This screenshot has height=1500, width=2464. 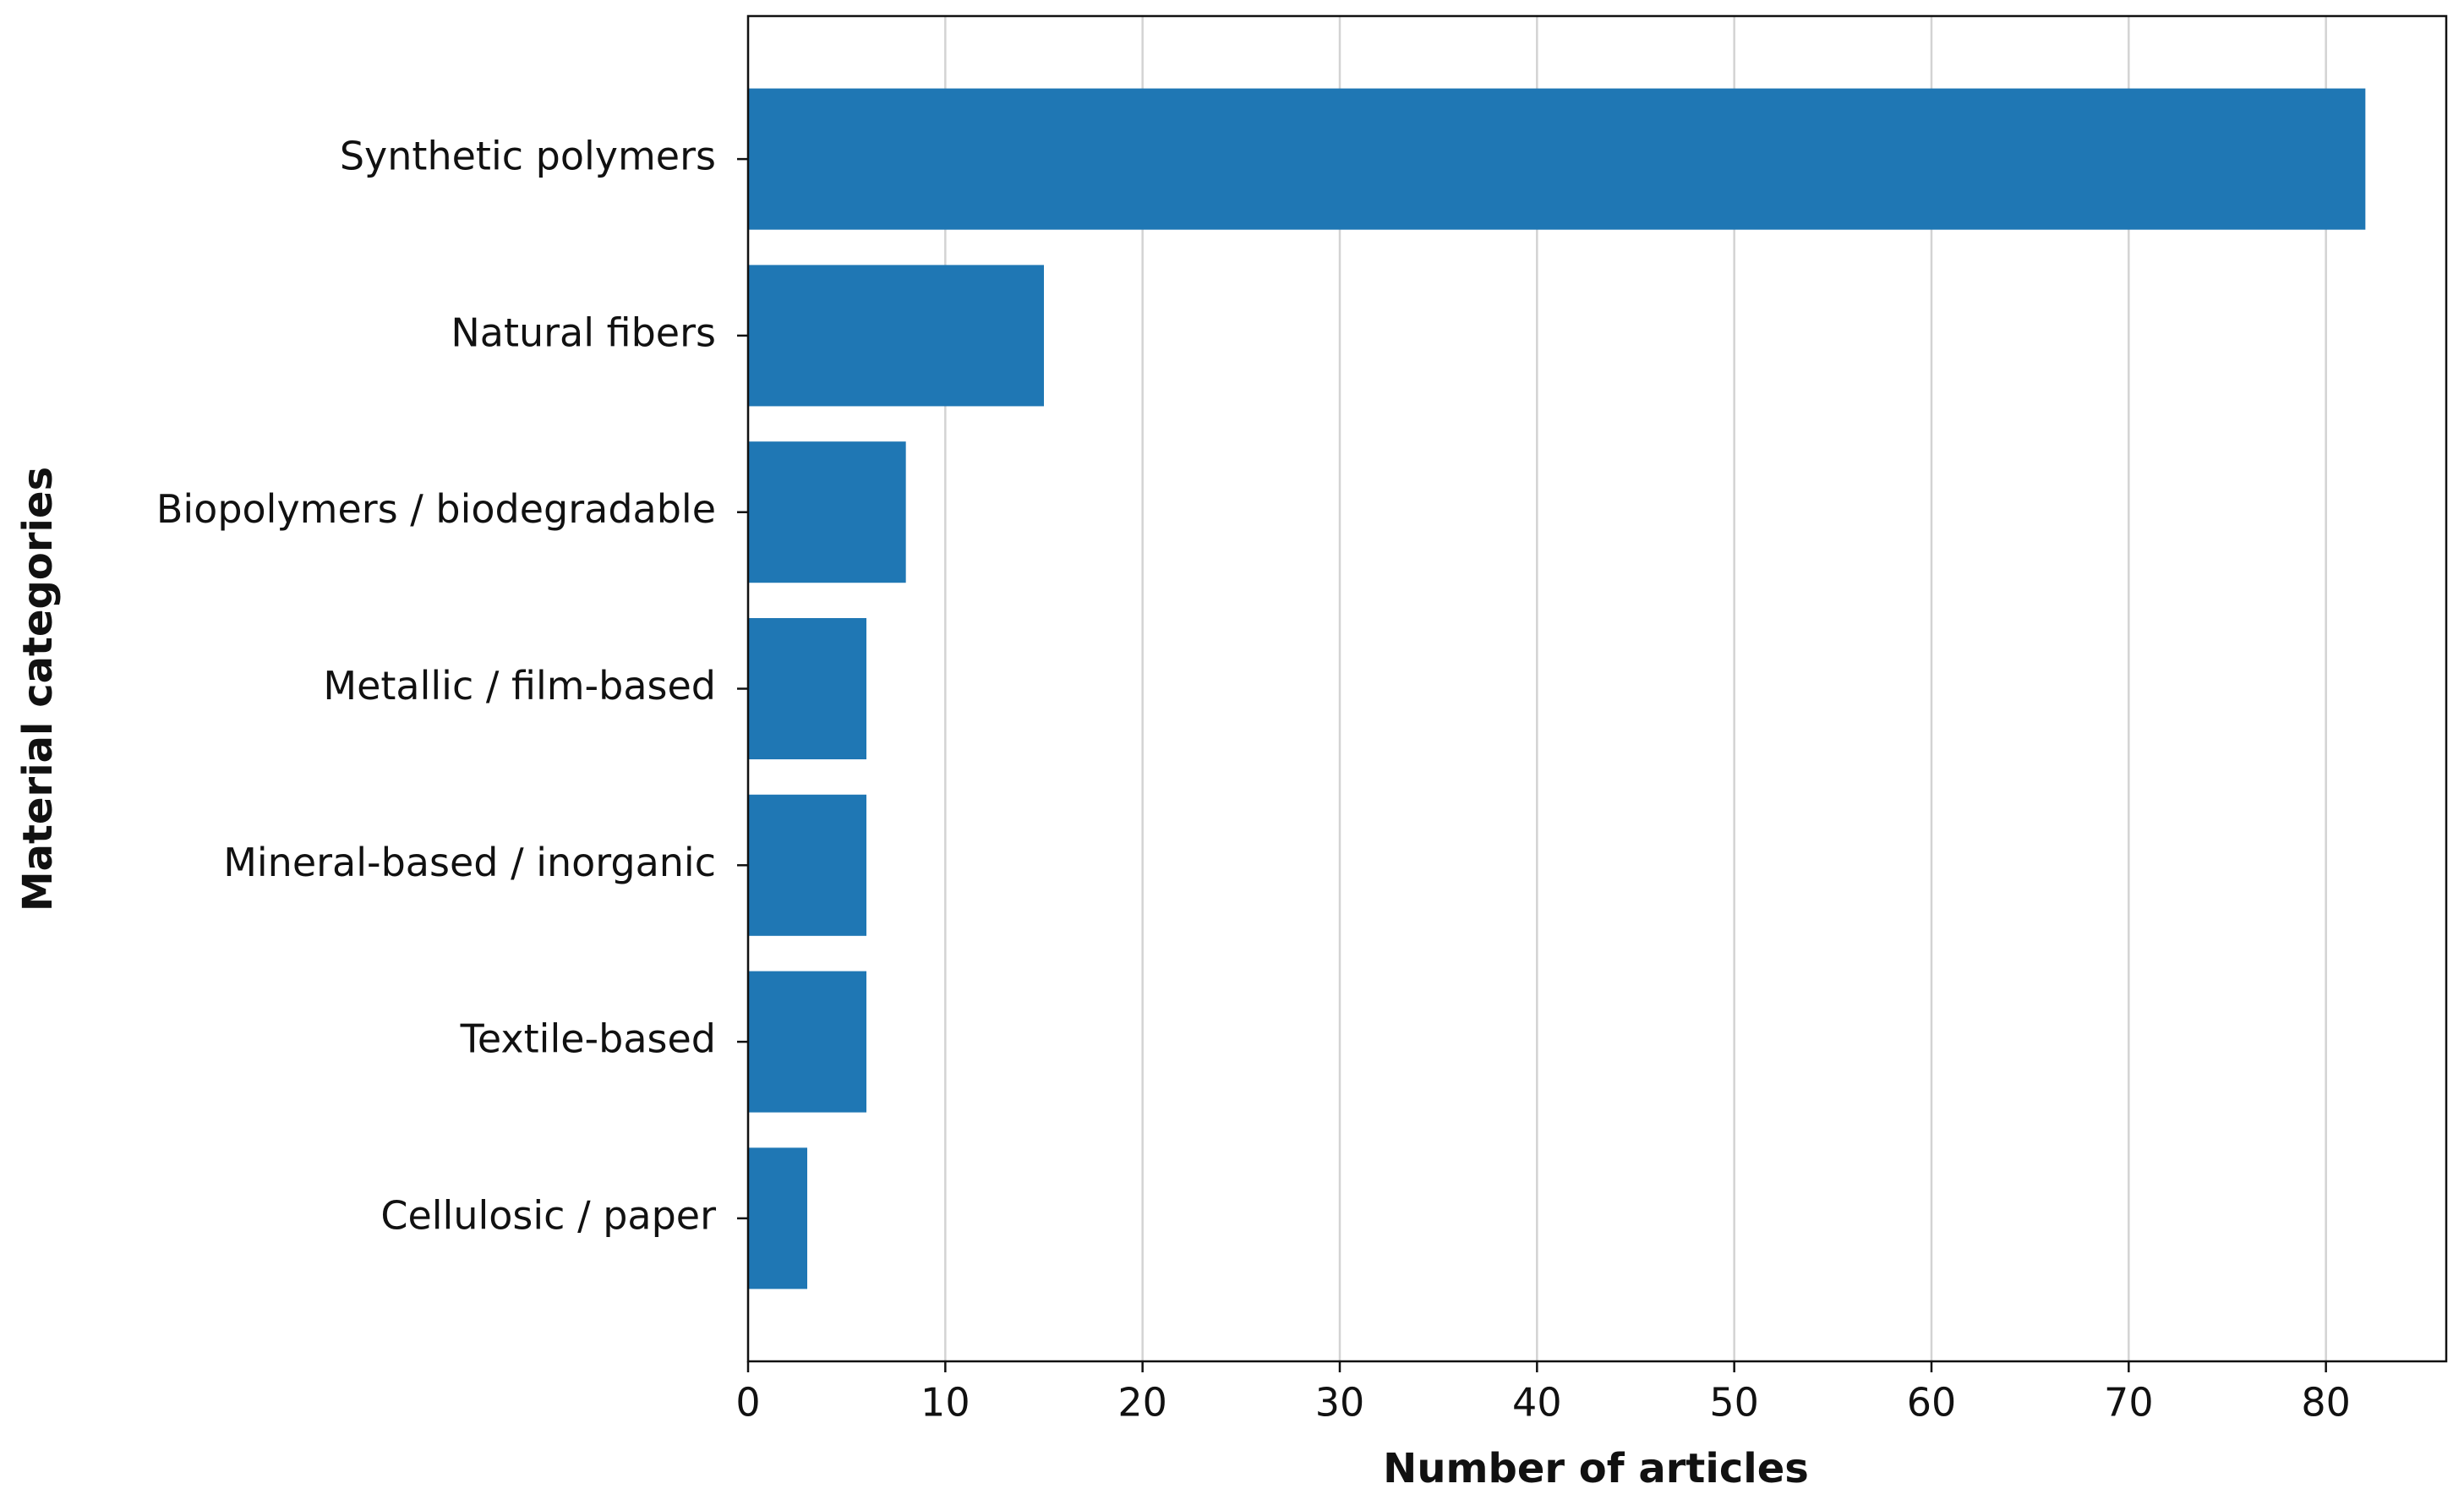 What do you see at coordinates (1932, 1403) in the screenshot?
I see `x-tick-label: 60` at bounding box center [1932, 1403].